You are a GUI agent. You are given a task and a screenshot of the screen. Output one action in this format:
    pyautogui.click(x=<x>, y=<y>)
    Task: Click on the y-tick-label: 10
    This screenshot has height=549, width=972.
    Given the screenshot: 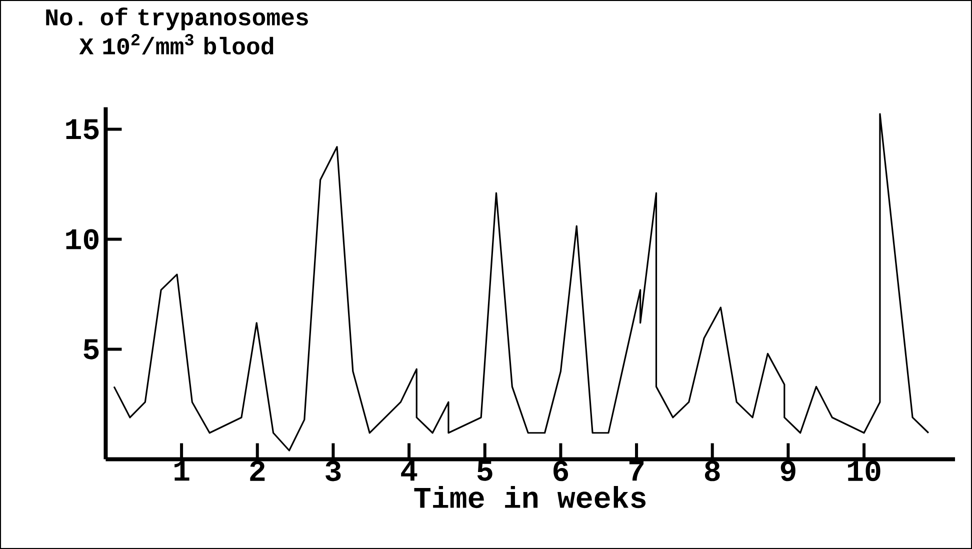 What is the action you would take?
    pyautogui.click(x=82, y=239)
    